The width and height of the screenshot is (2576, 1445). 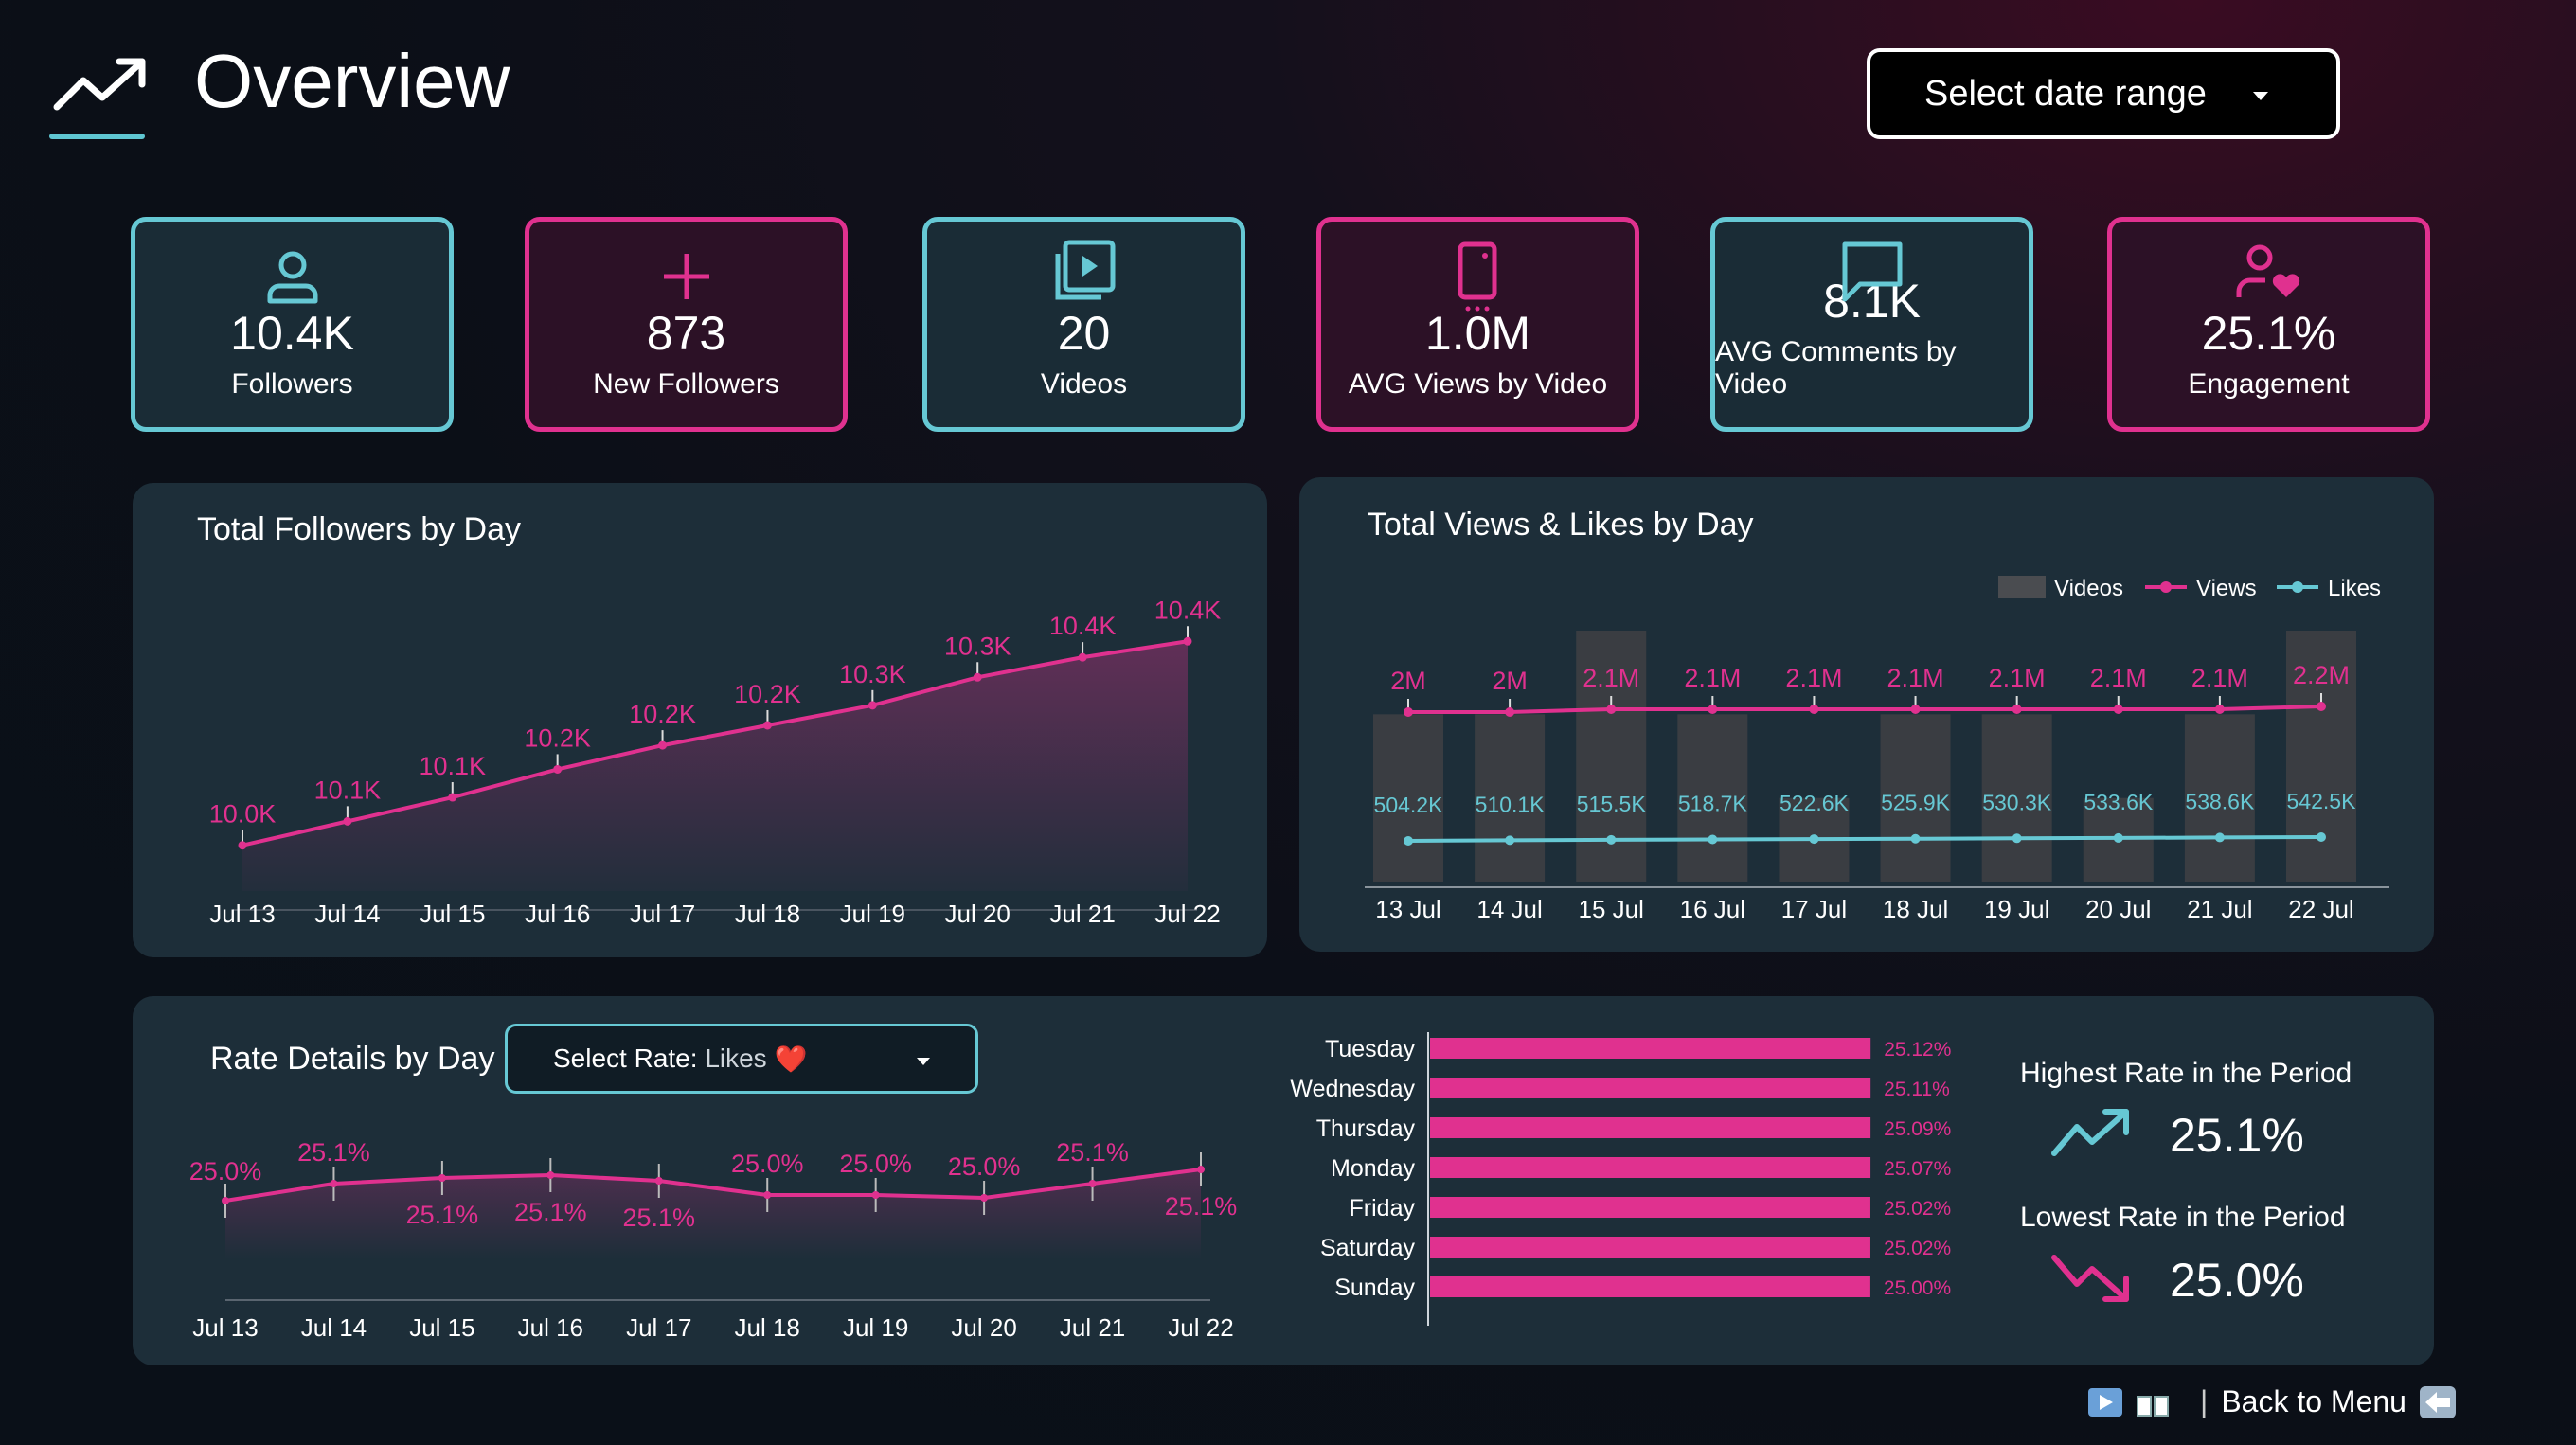 I want to click on rate-select: Select Rate: Likes ❤️, so click(x=741, y=1059).